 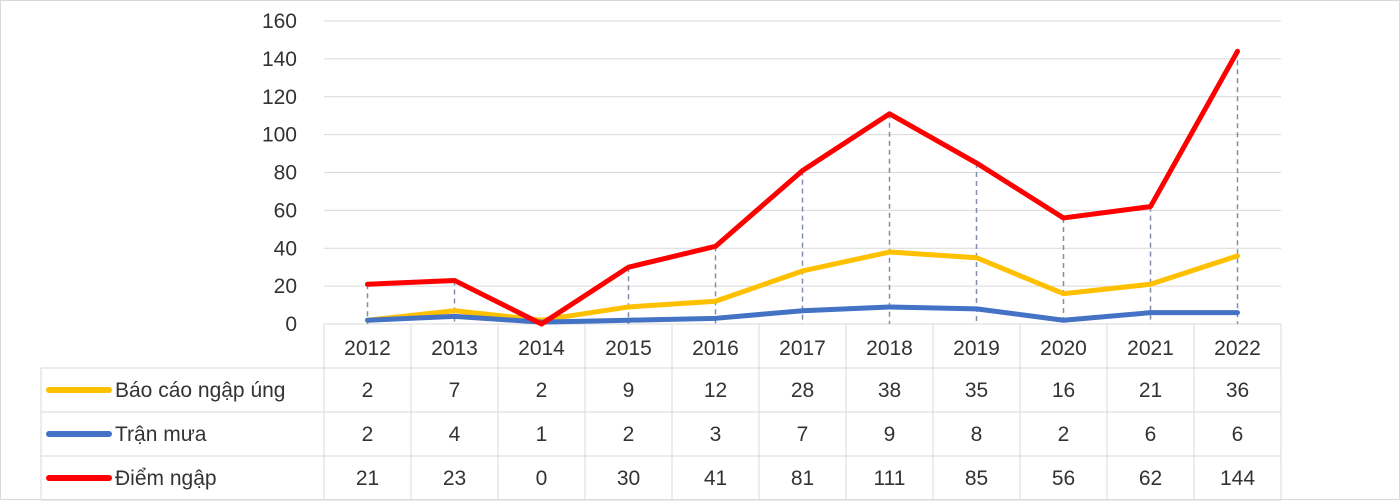 What do you see at coordinates (976, 478) in the screenshot?
I see `data-label: 85` at bounding box center [976, 478].